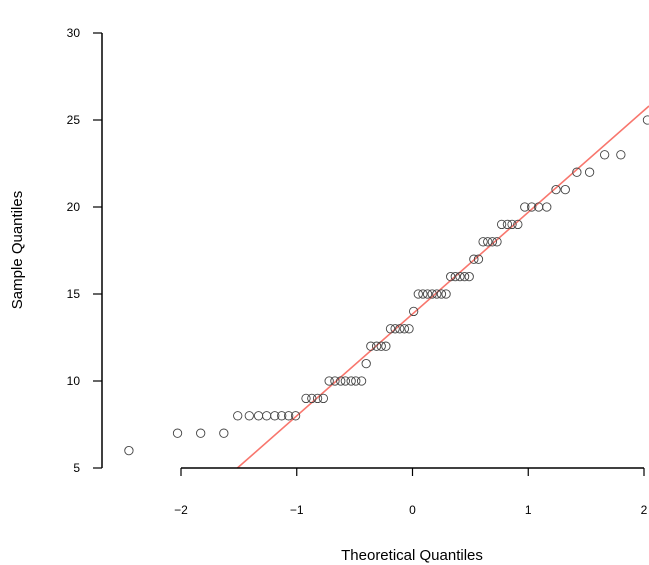 This screenshot has height=565, width=649. I want to click on y-tick-label: 5, so click(76, 468).